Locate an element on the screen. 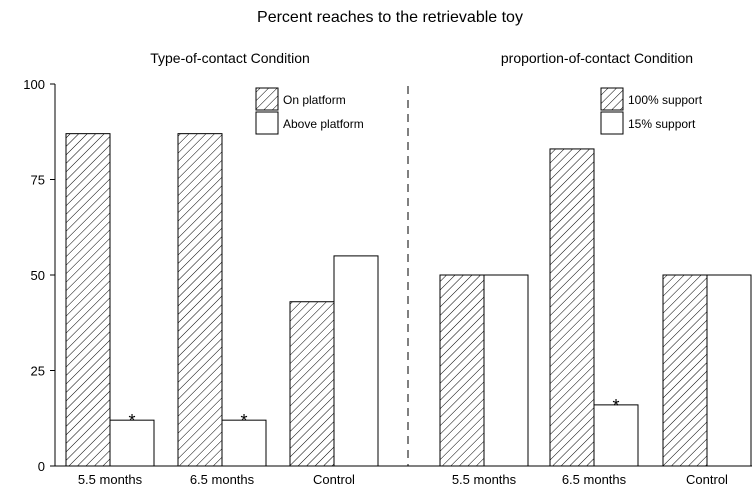  bar-100-support-6-5-months is located at coordinates (572, 307).